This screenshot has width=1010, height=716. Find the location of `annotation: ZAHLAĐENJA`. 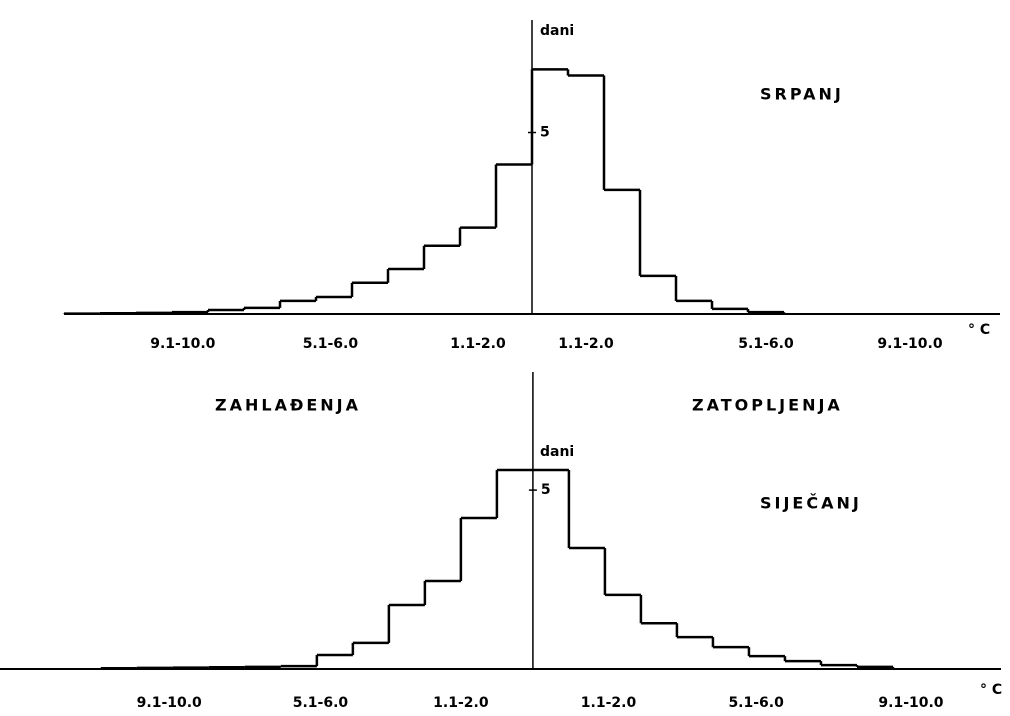

annotation: ZAHLAĐENJA is located at coordinates (288, 405).